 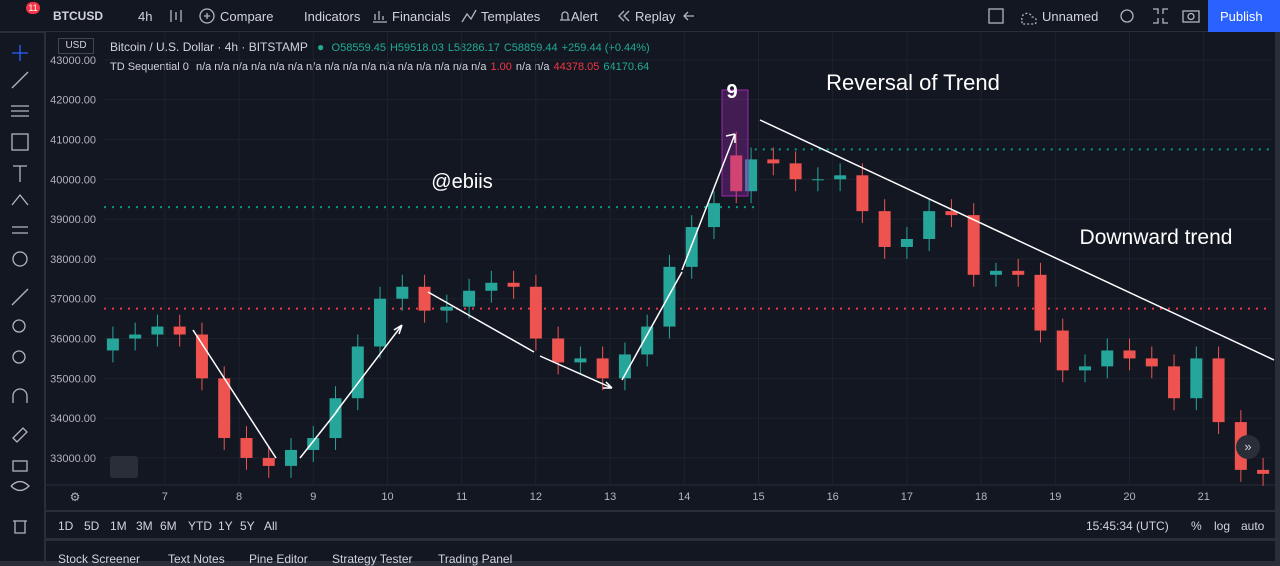 I want to click on range-button: All, so click(x=271, y=526).